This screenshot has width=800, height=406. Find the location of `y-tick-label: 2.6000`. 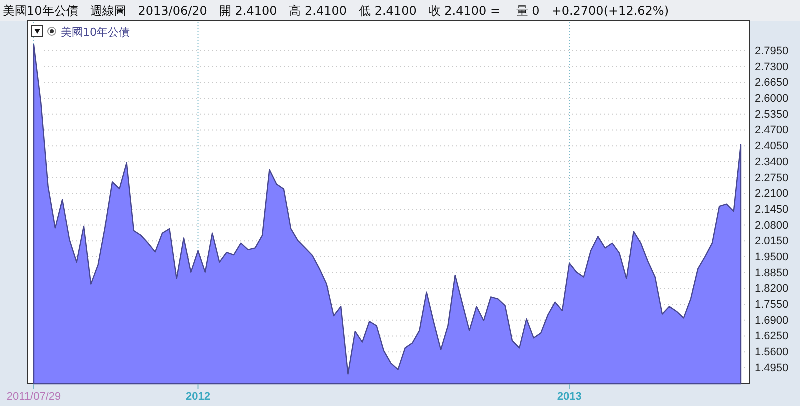

y-tick-label: 2.6000 is located at coordinates (772, 99).